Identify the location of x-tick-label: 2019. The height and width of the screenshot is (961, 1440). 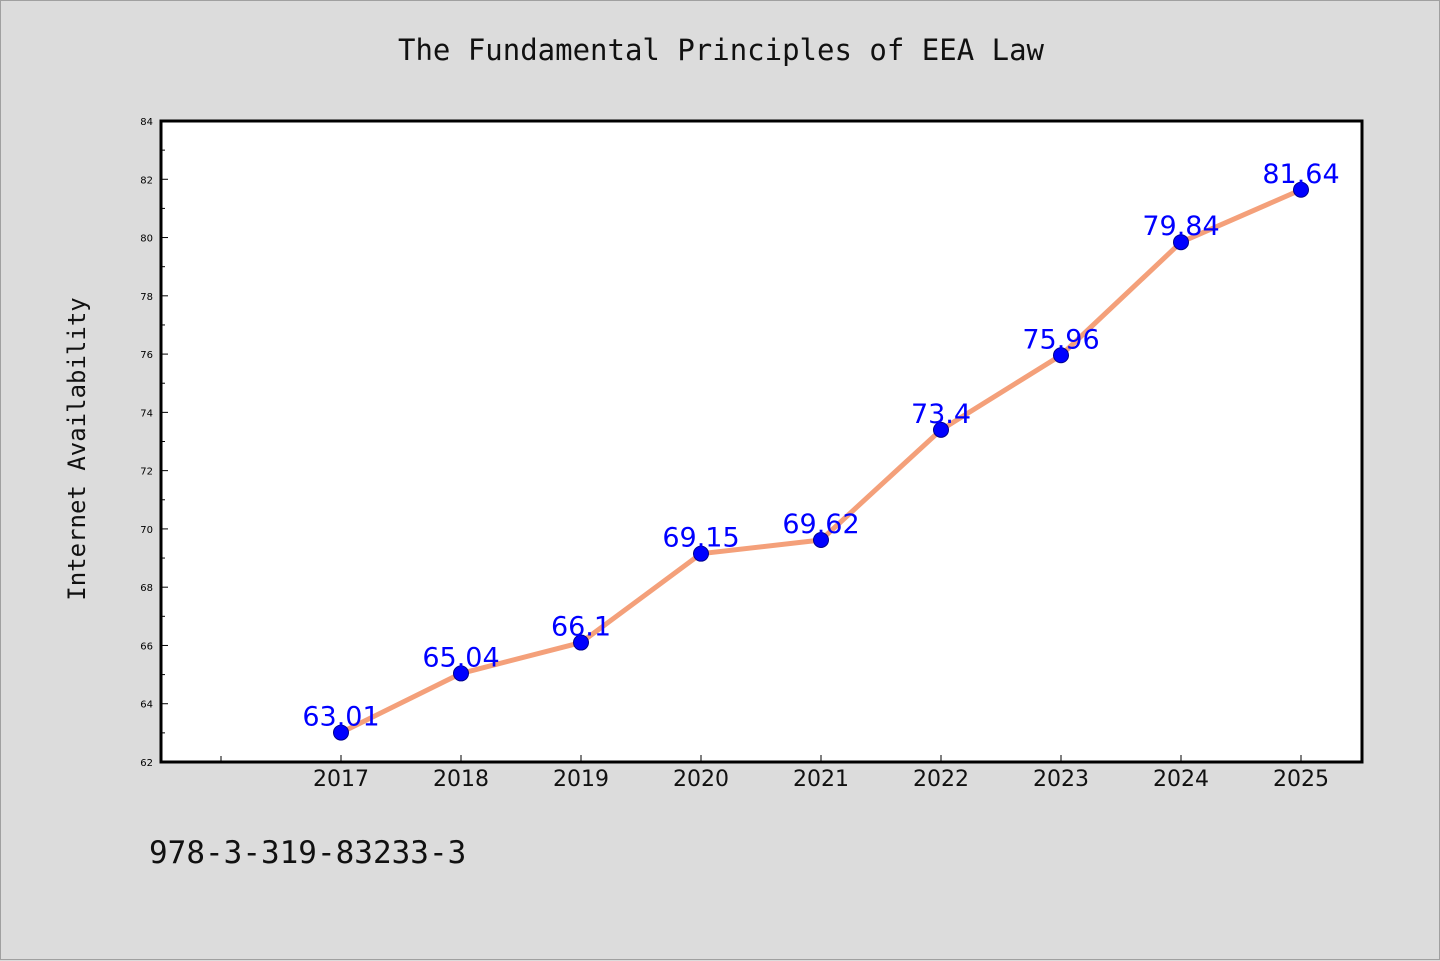
(581, 779).